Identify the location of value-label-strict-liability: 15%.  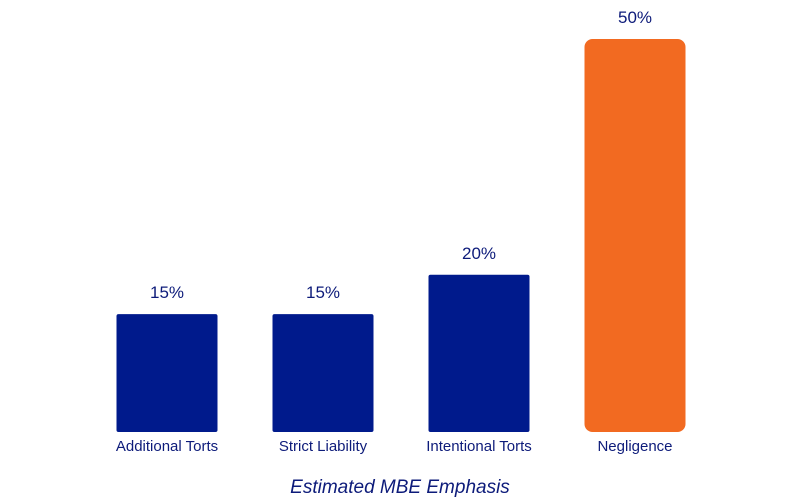
(323, 292).